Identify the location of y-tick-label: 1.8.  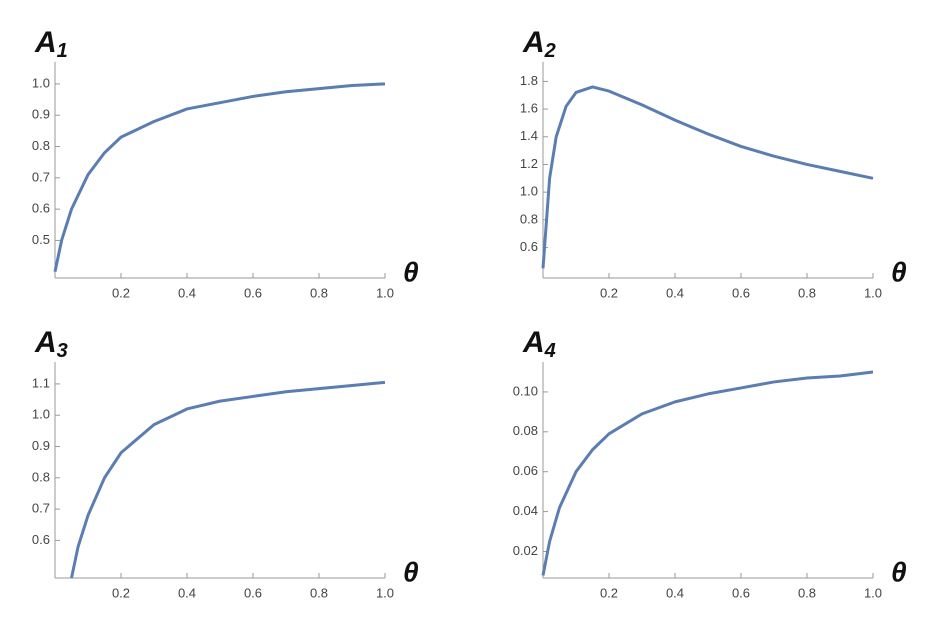
(529, 80).